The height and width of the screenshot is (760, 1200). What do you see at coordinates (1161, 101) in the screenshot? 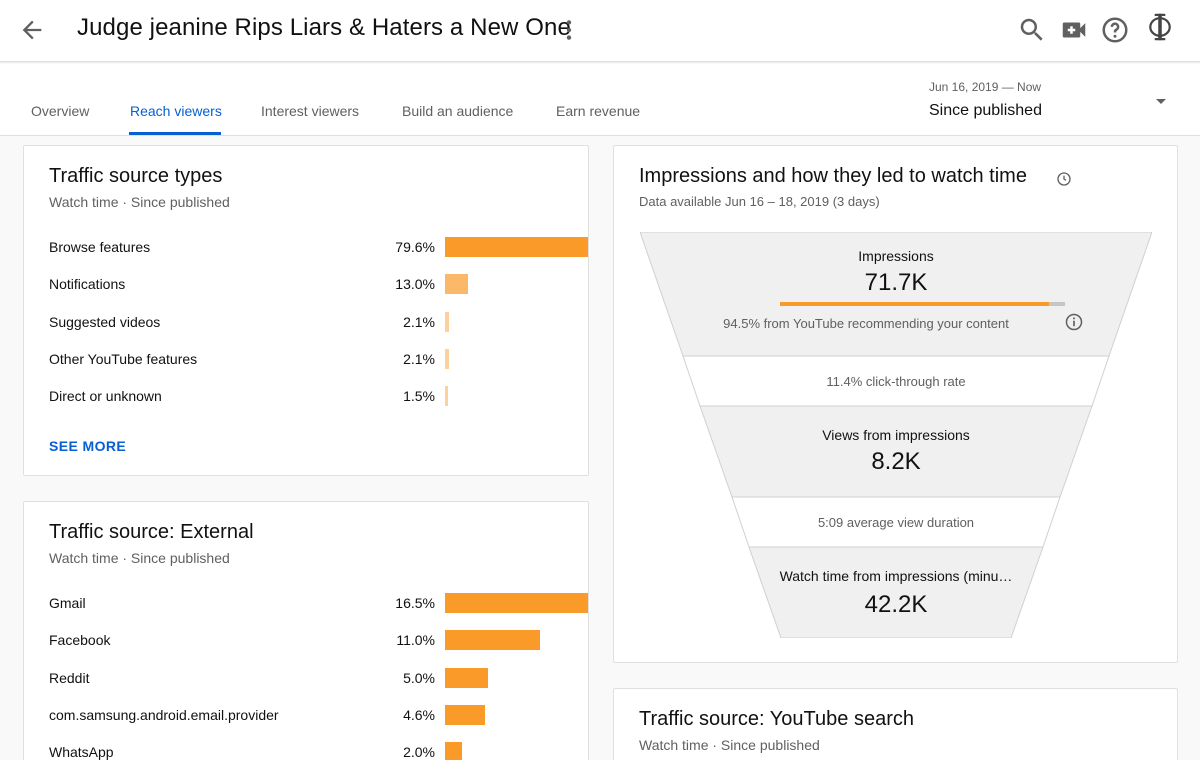
I see `dropdown-caret-icon` at bounding box center [1161, 101].